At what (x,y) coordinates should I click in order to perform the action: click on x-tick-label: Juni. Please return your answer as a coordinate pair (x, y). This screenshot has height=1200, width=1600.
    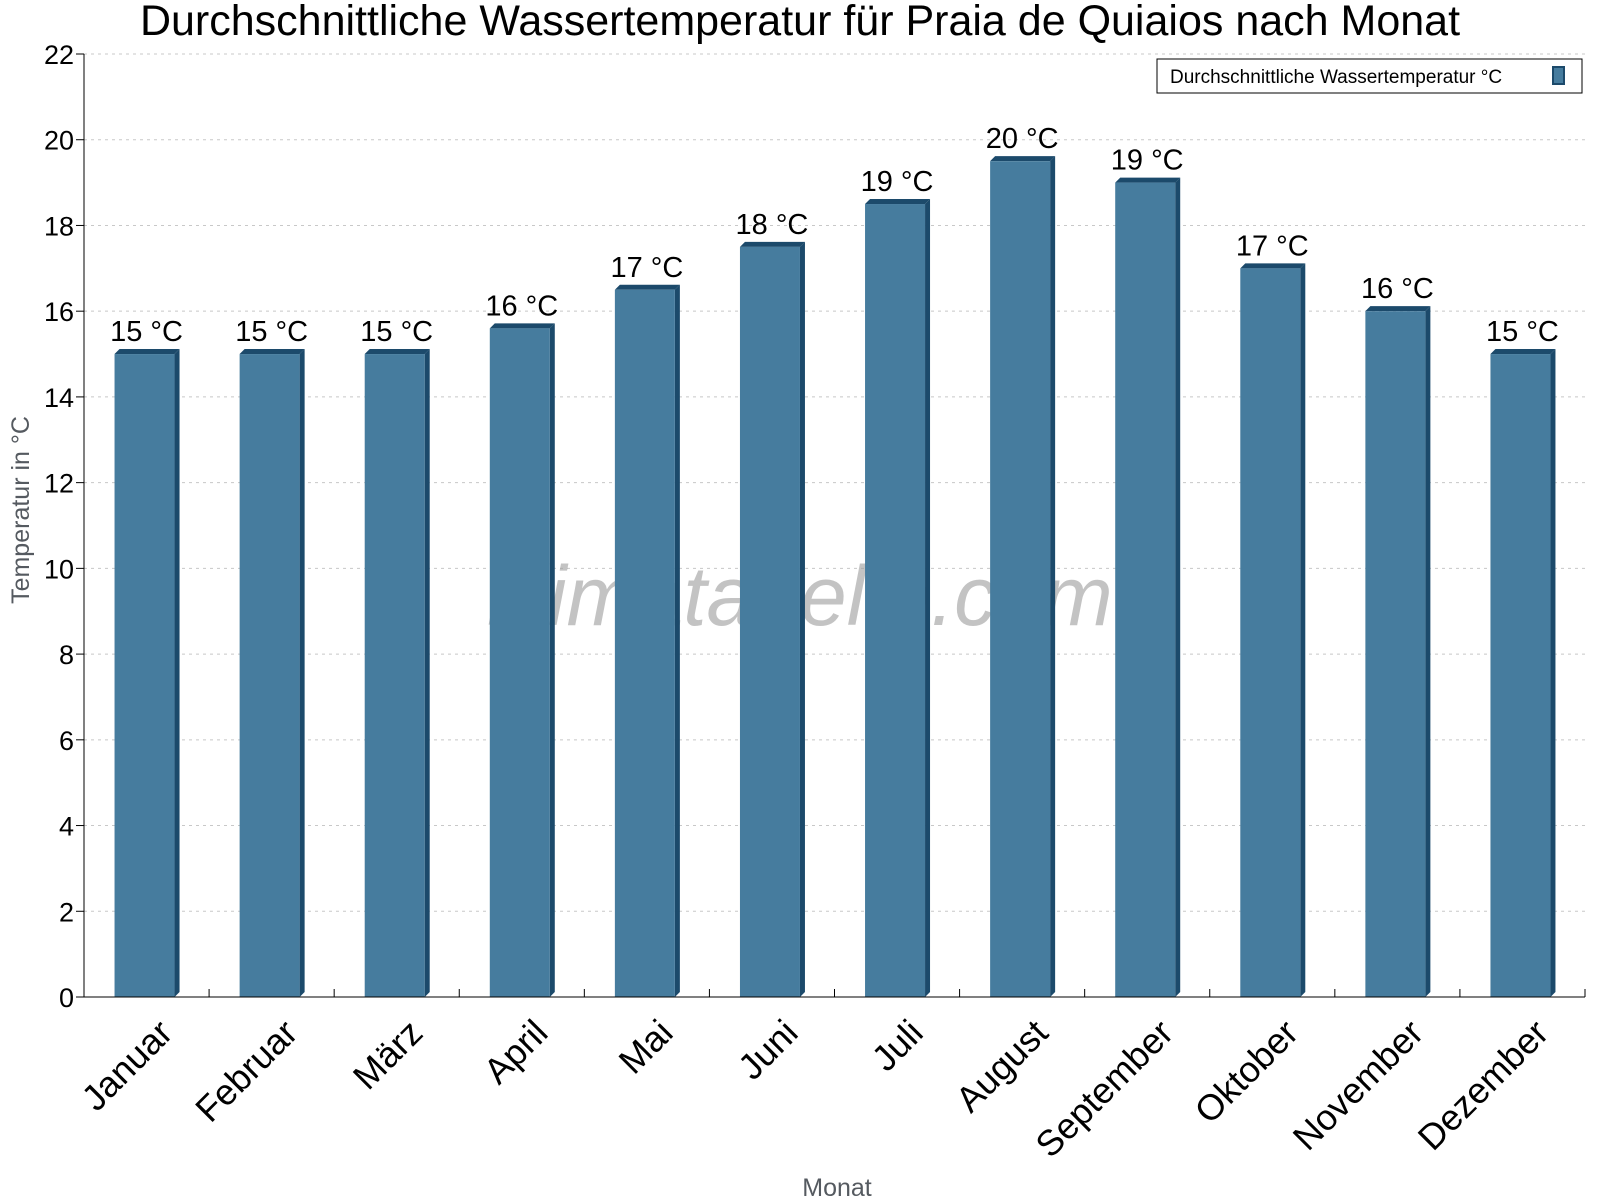
    Looking at the image, I should click on (768, 1050).